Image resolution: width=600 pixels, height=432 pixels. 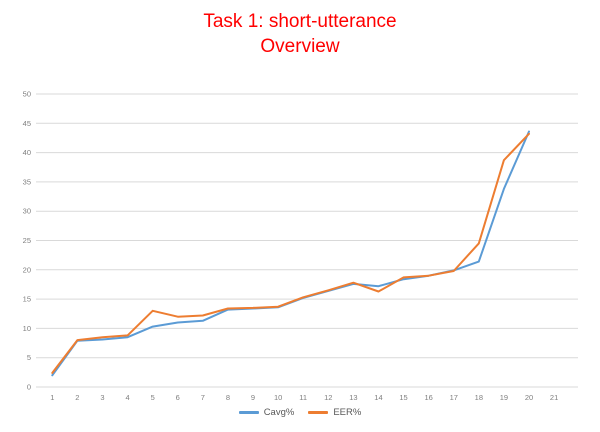 I want to click on chart-title-line1: Task 1: short-utterance, so click(x=300, y=21).